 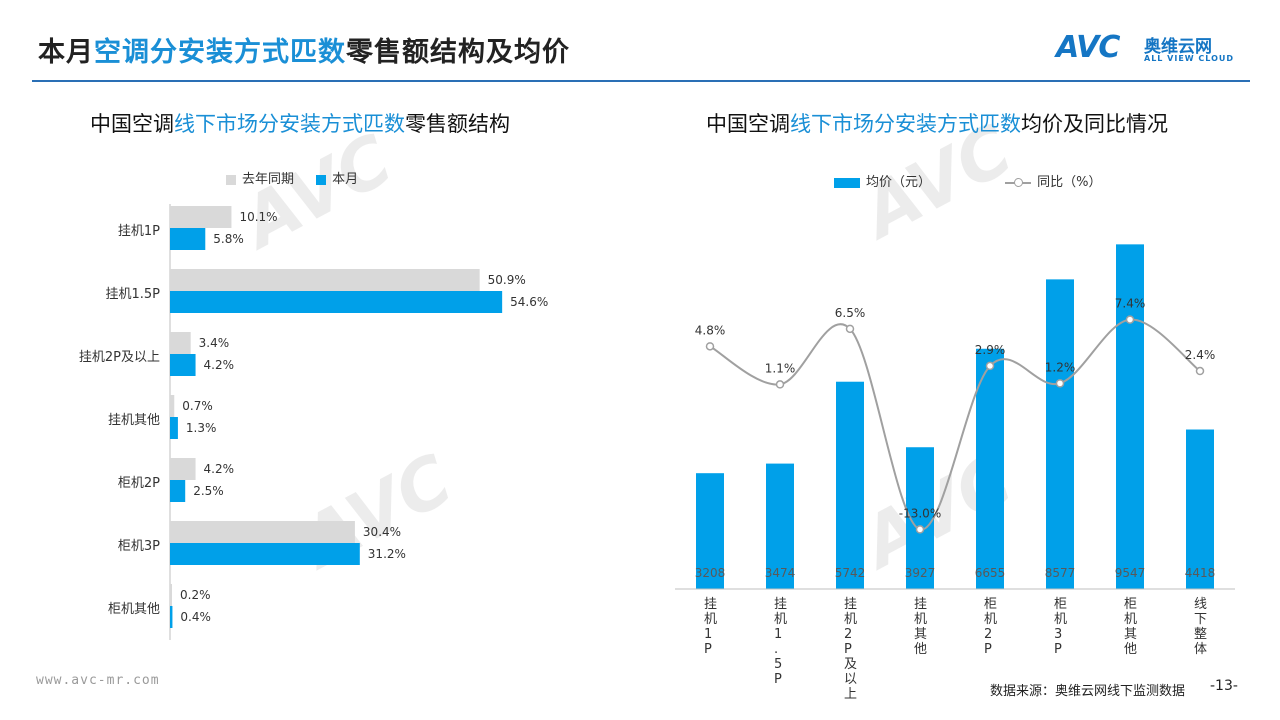 I want to click on logo-en-text: ALL VIEW CLOUD, so click(x=1189, y=58).